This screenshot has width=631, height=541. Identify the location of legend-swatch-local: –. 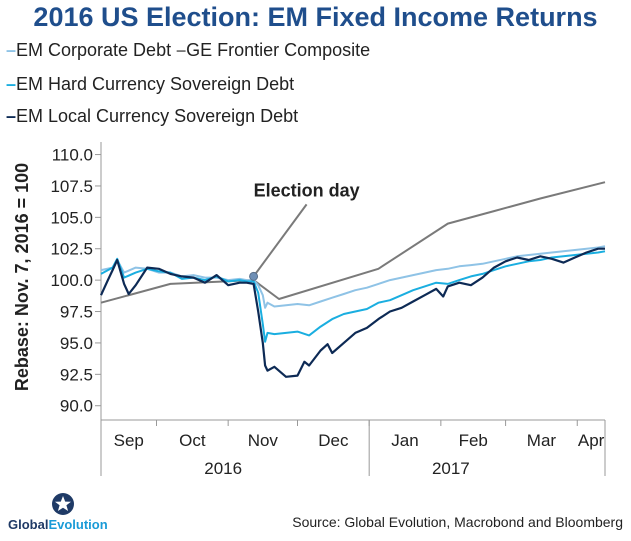
(11, 116).